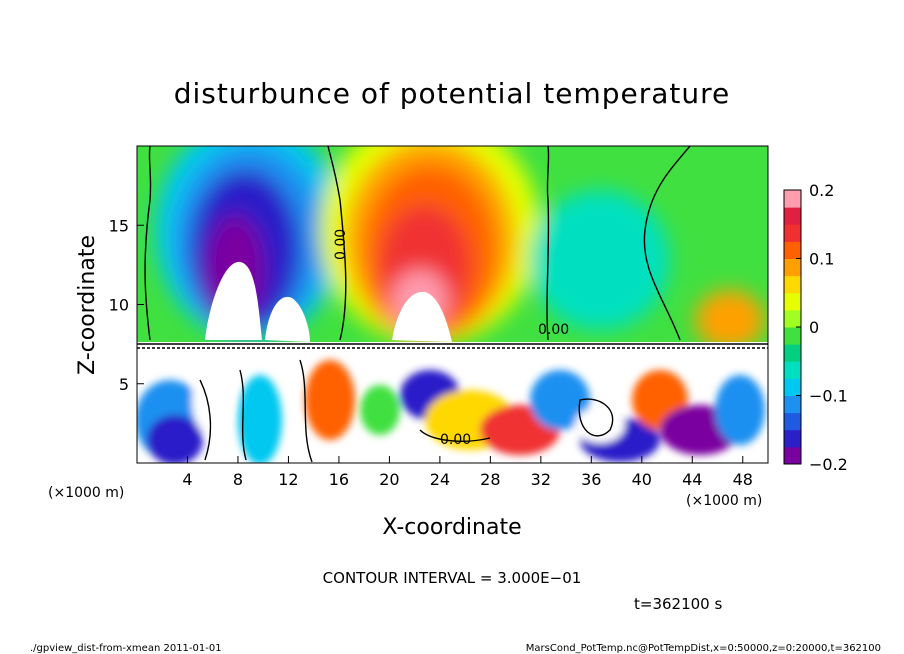  What do you see at coordinates (724, 501) in the screenshot?
I see `x-unit-label: (×1000 m)` at bounding box center [724, 501].